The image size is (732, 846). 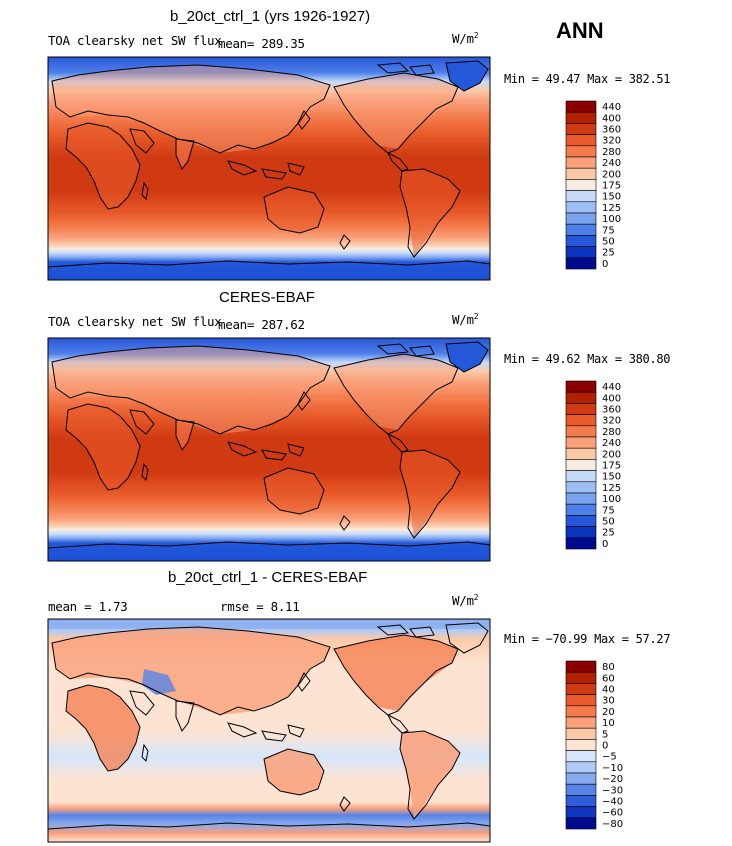 What do you see at coordinates (612, 790) in the screenshot?
I see `colorbar-label: −30` at bounding box center [612, 790].